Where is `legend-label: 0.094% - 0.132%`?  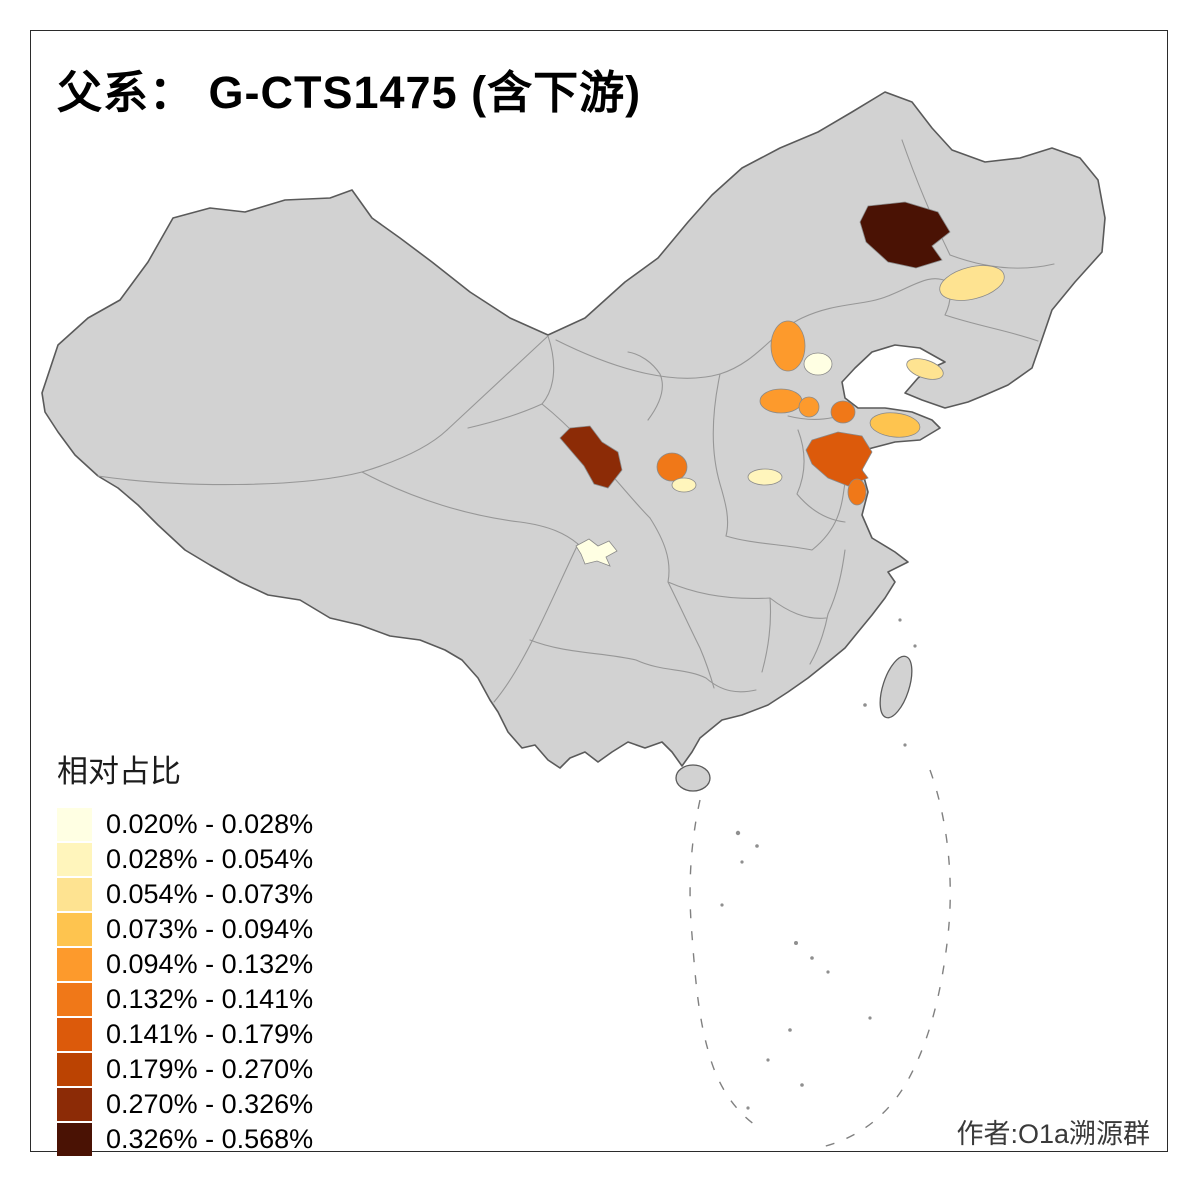 legend-label: 0.094% - 0.132% is located at coordinates (210, 964).